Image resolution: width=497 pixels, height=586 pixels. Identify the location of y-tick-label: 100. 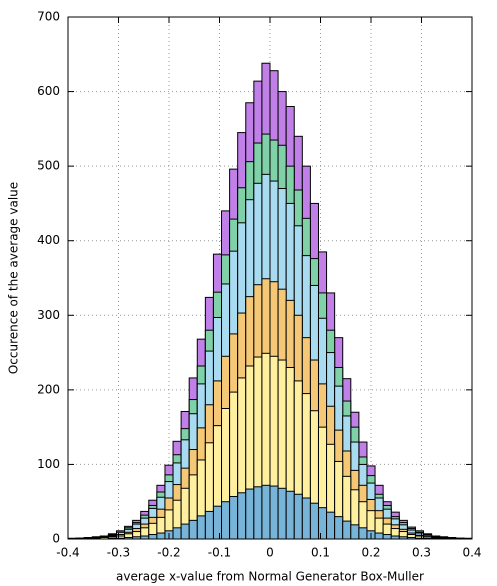
(48, 464).